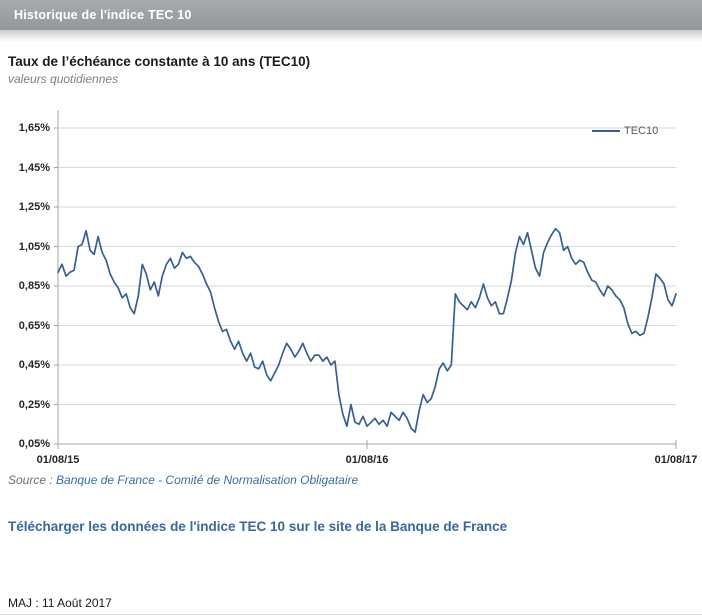 Image resolution: width=702 pixels, height=615 pixels. What do you see at coordinates (63, 79) in the screenshot?
I see `chart-subtitle: valeurs quotidiennes` at bounding box center [63, 79].